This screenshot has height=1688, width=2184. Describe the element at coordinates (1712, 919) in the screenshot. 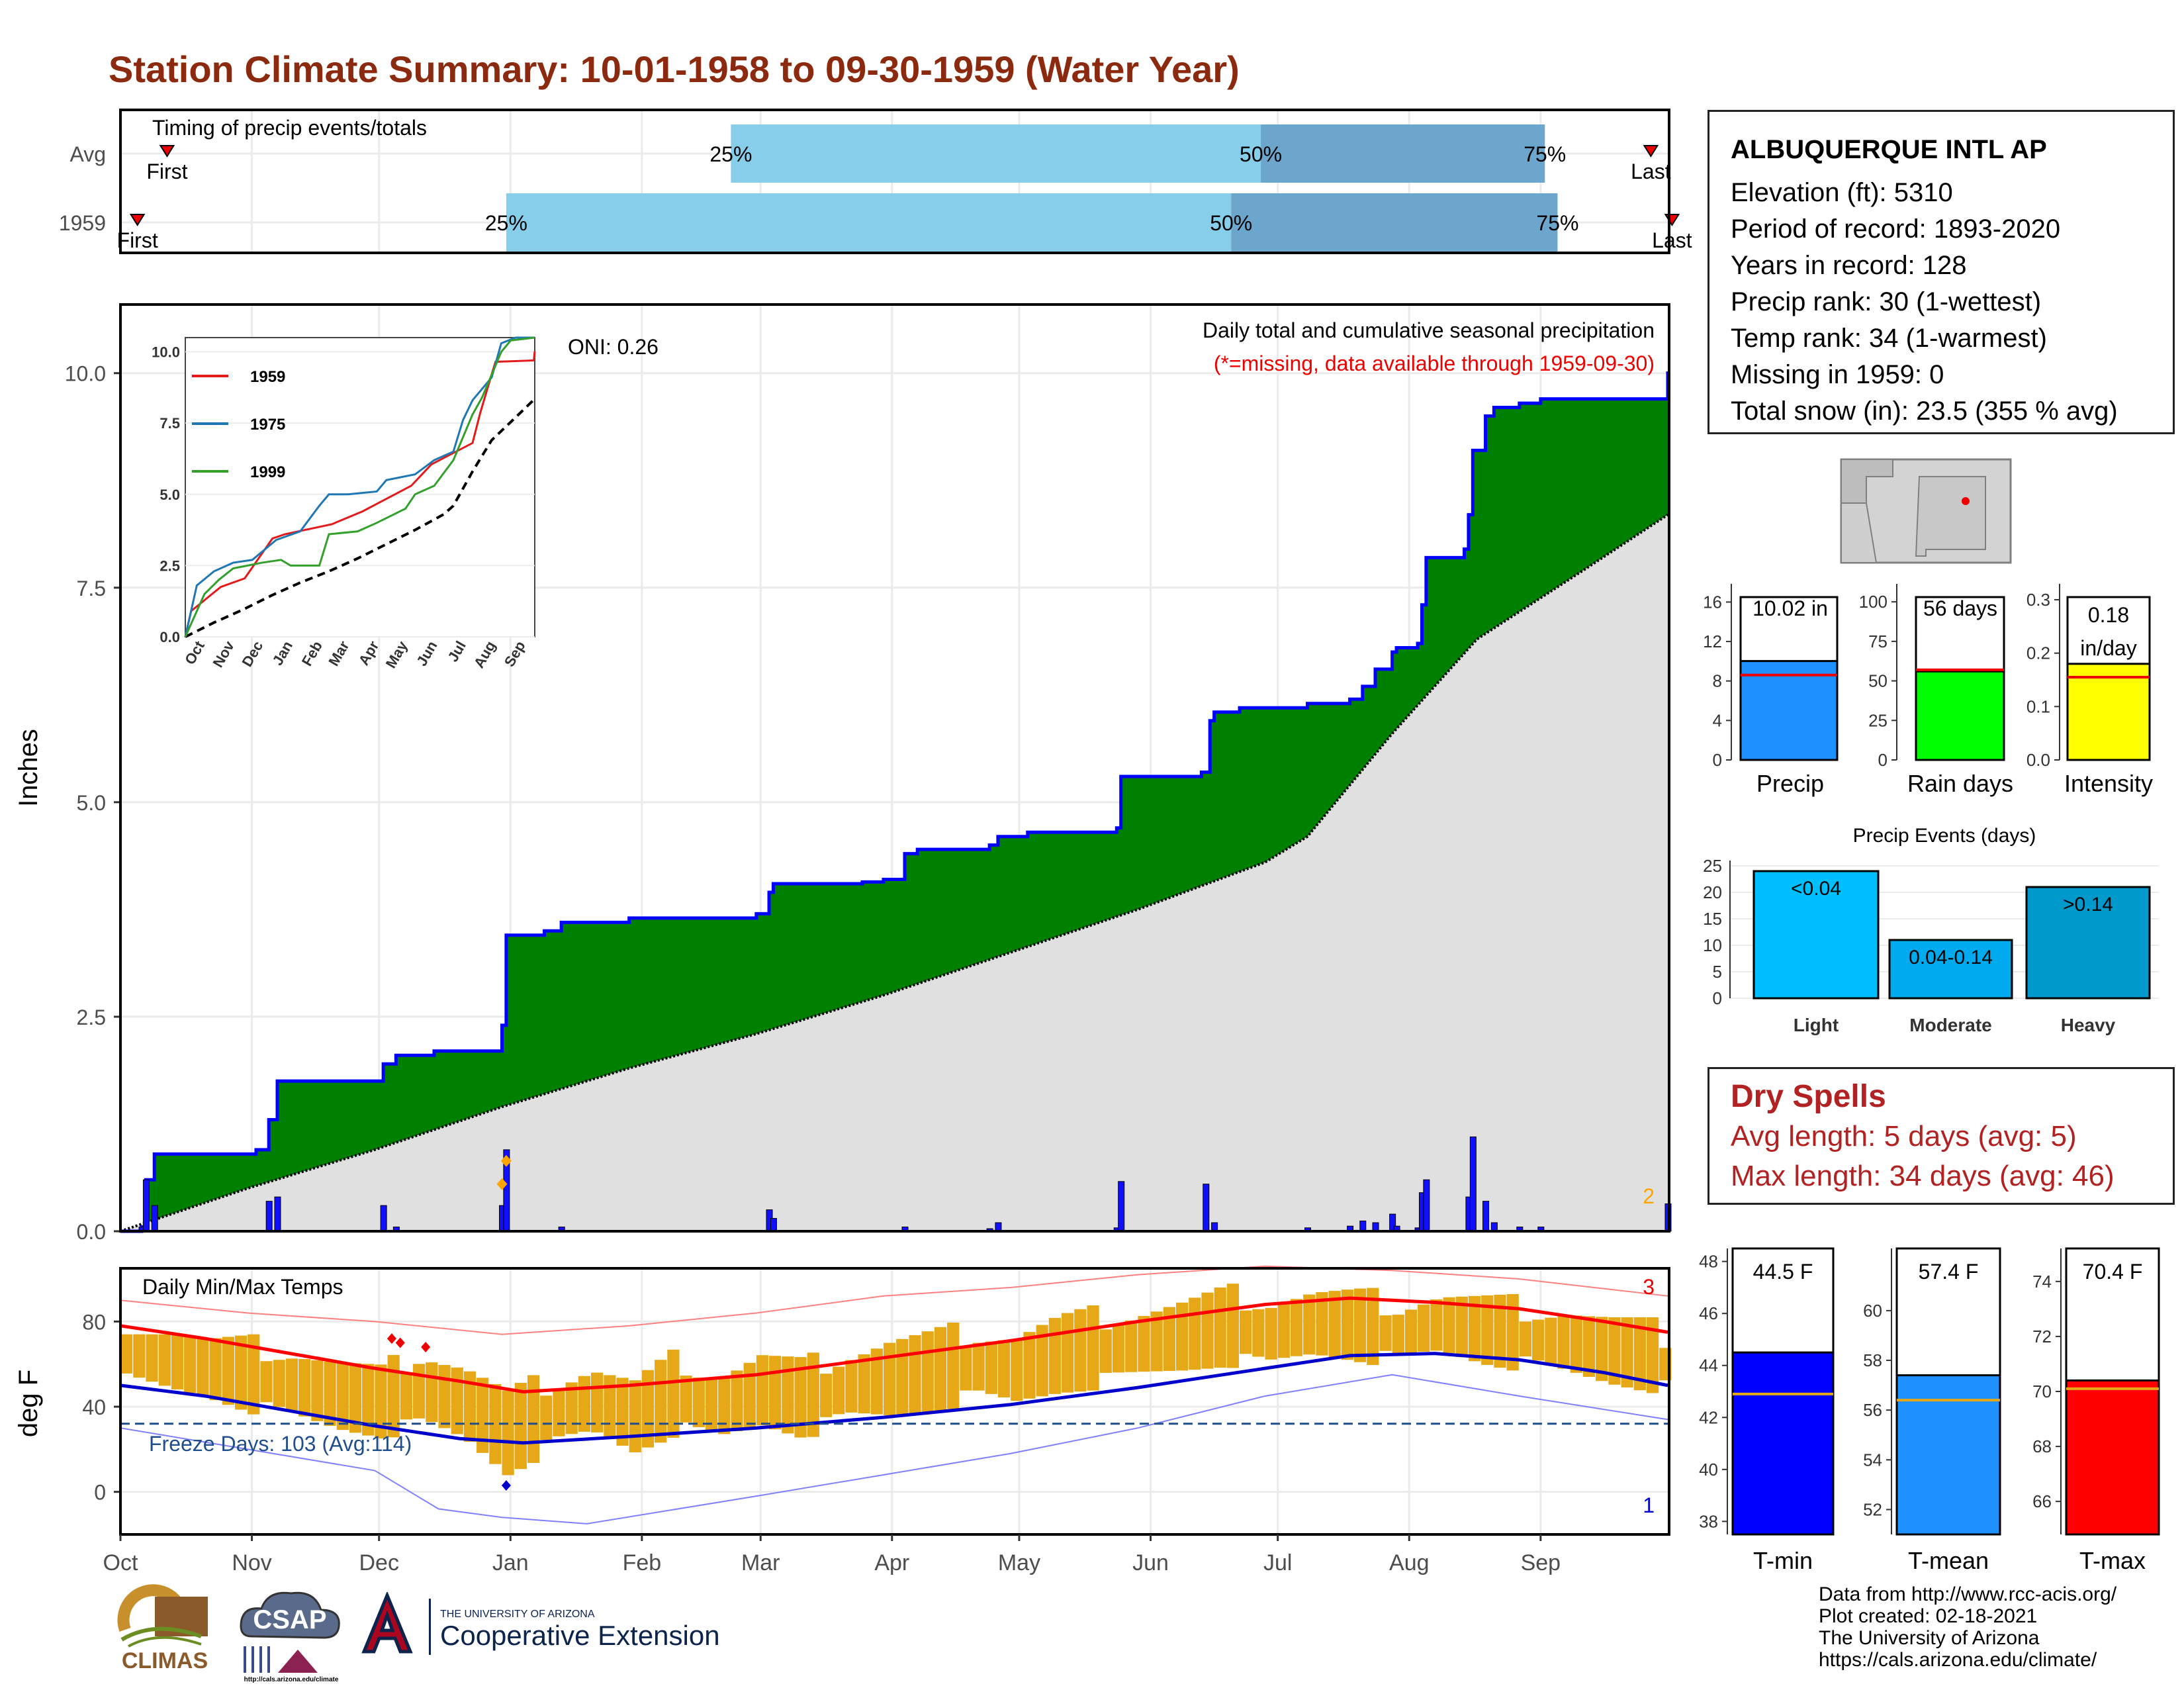

I see `events-tick-label: 15` at that location.